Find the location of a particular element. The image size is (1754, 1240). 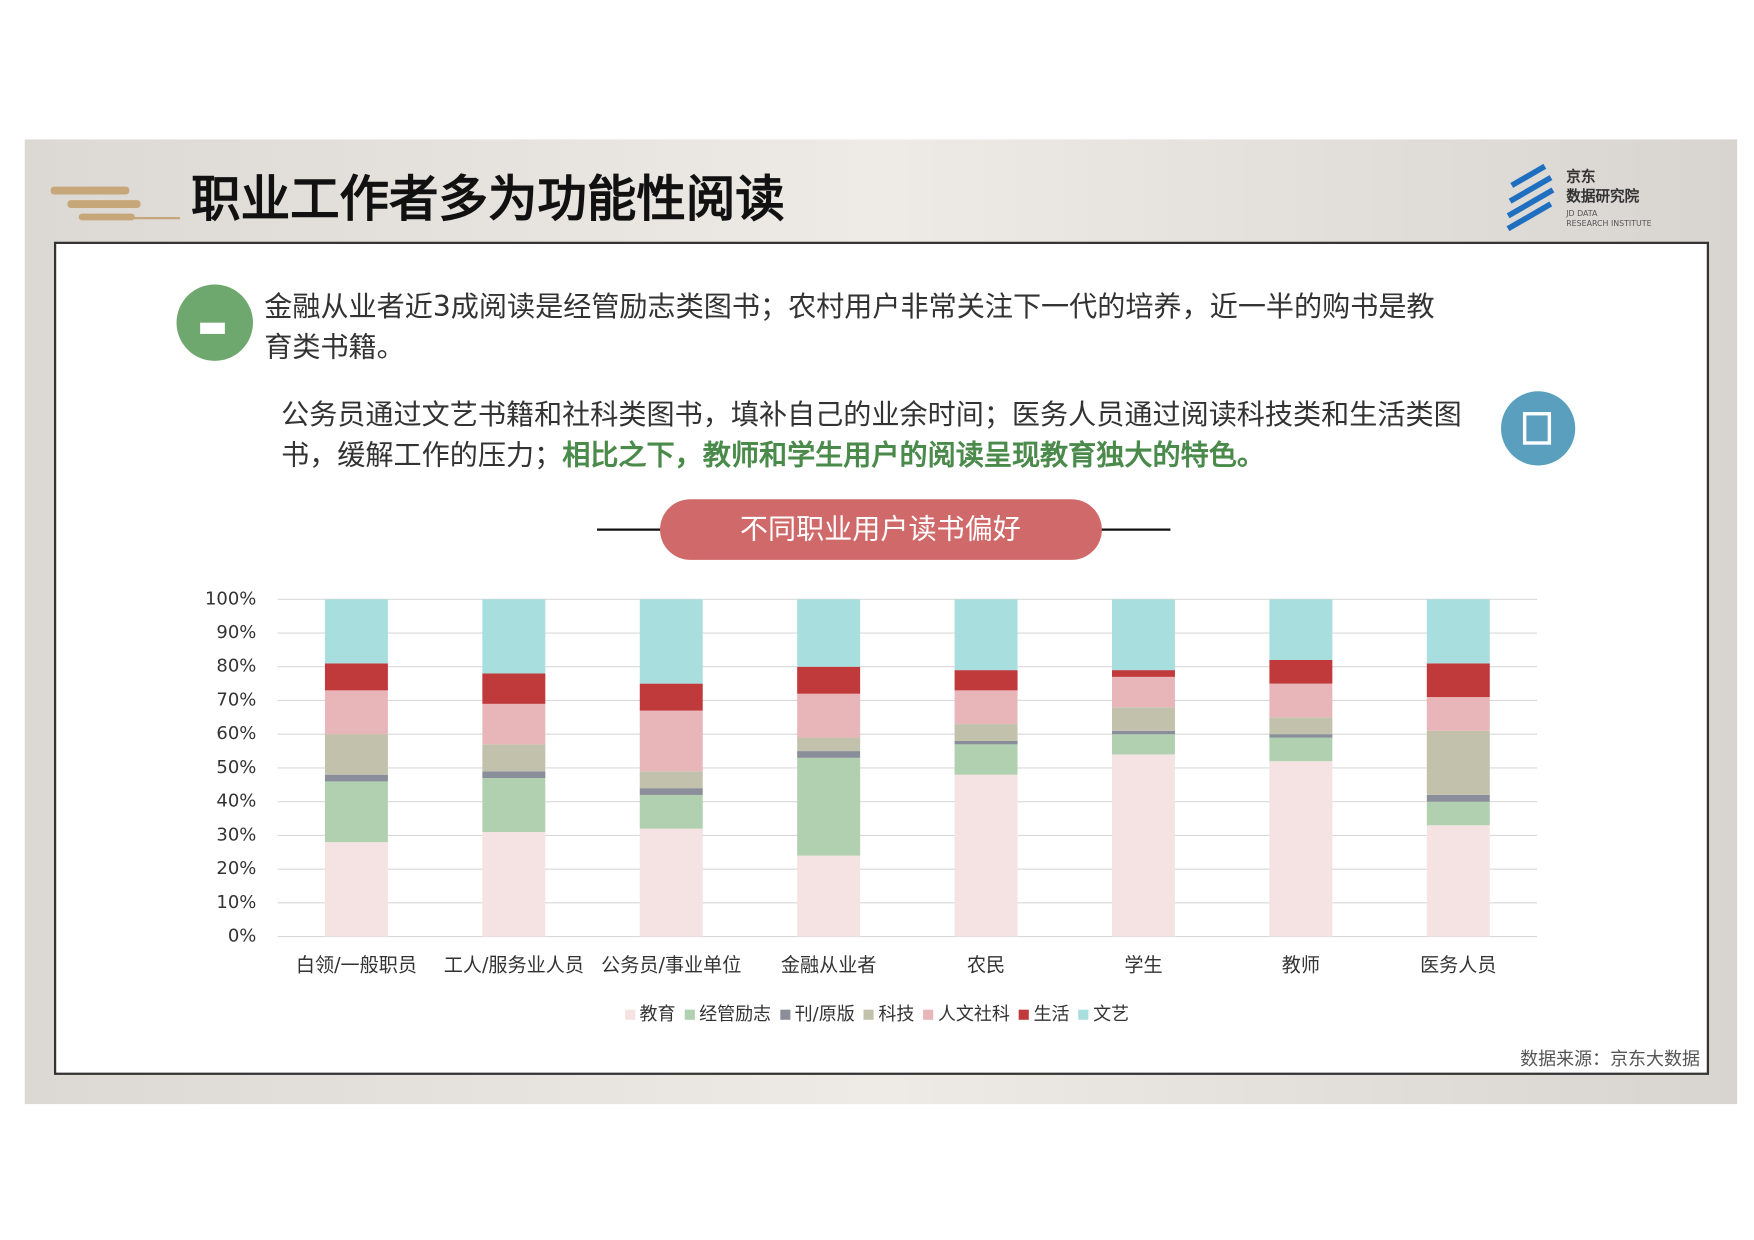

paragraph-line: 书，缓解工作的压力；相比之下，教师和学生用户的阅读呈现教育独大的特色。 is located at coordinates (871, 455).